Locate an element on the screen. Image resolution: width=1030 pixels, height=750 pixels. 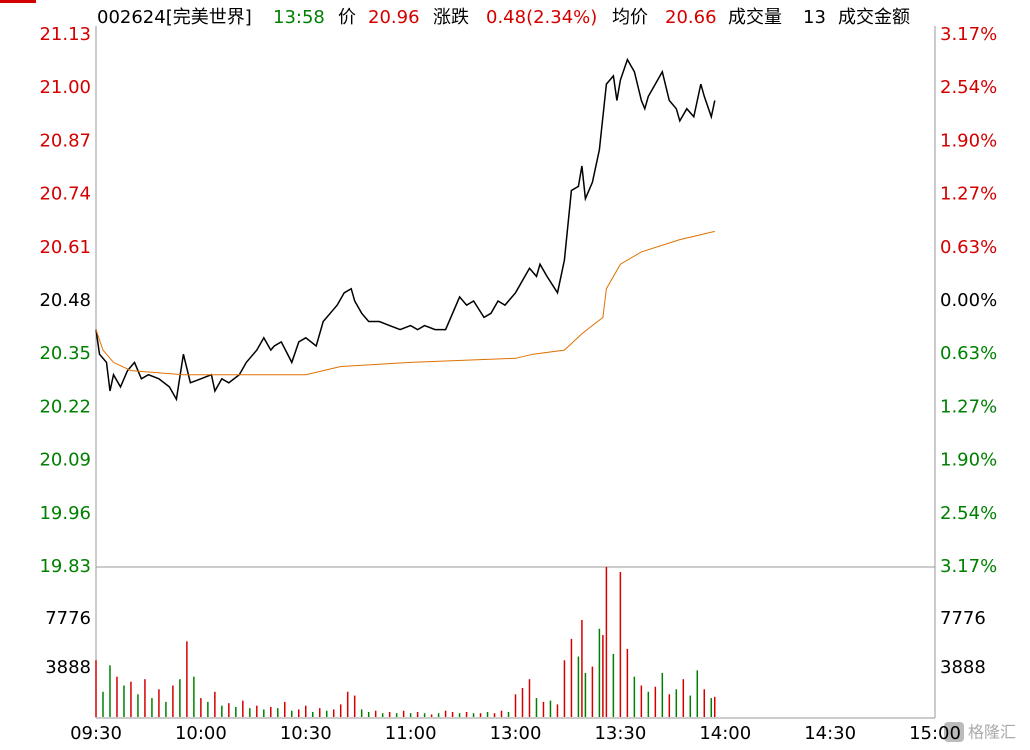
x-tick-label: 09:30 is located at coordinates (96, 733).